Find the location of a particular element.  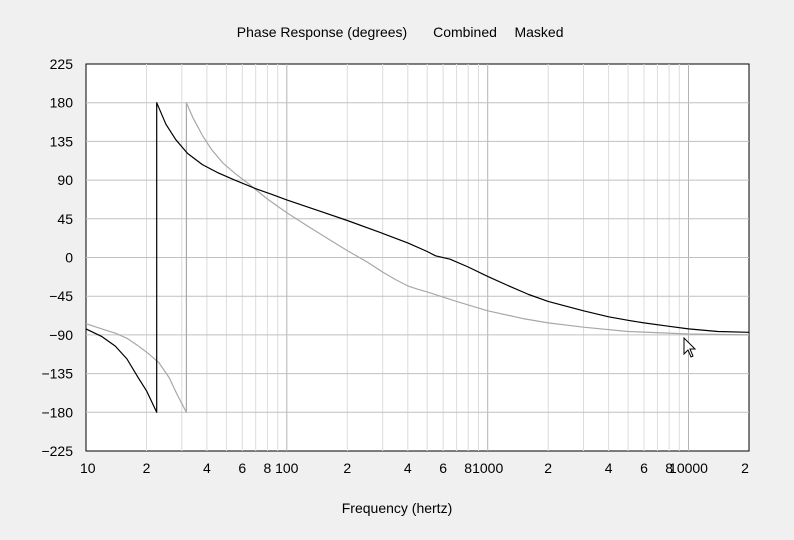

y-tick-label: −45 is located at coordinates (61, 296).